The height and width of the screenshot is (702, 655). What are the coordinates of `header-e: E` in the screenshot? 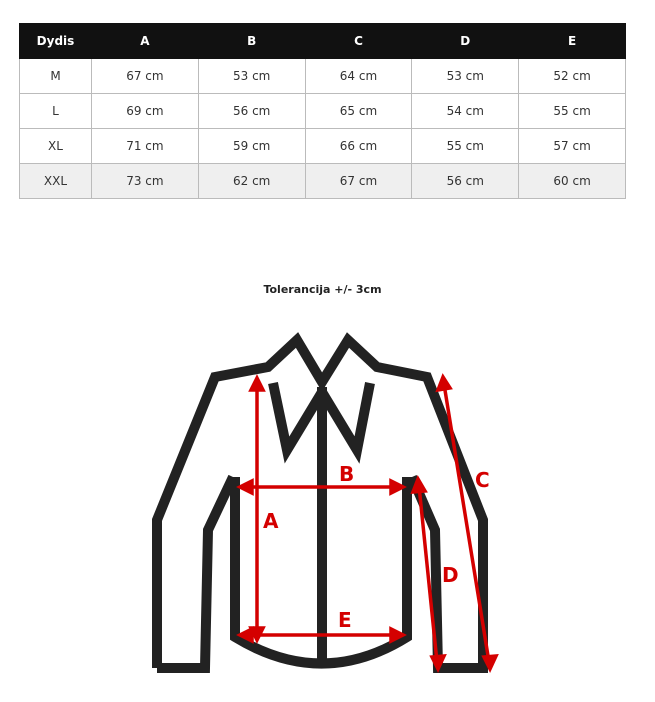 It's located at (572, 41).